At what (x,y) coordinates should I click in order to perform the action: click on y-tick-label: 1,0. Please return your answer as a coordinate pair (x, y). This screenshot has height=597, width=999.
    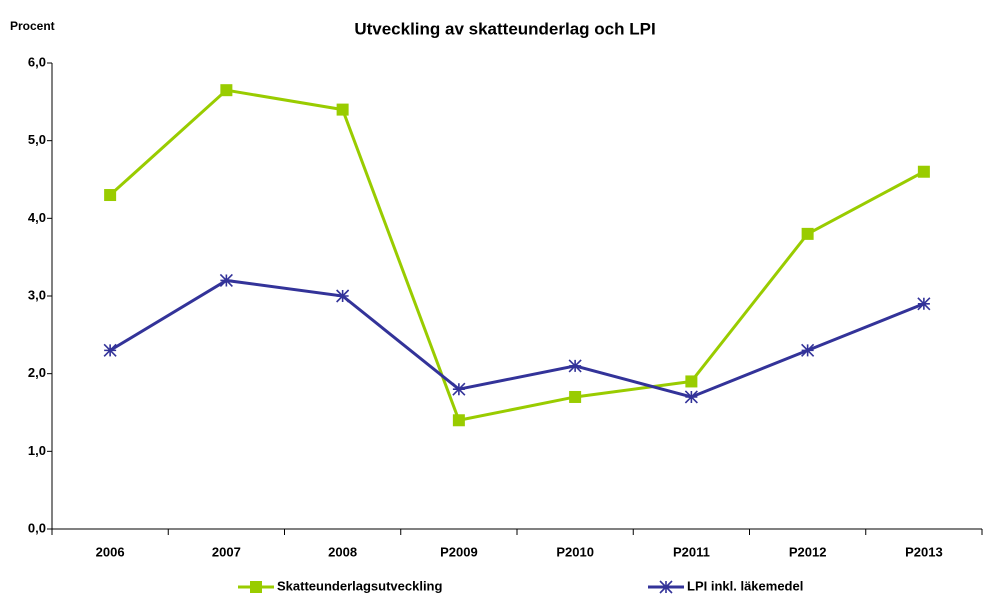
    Looking at the image, I should click on (37, 450).